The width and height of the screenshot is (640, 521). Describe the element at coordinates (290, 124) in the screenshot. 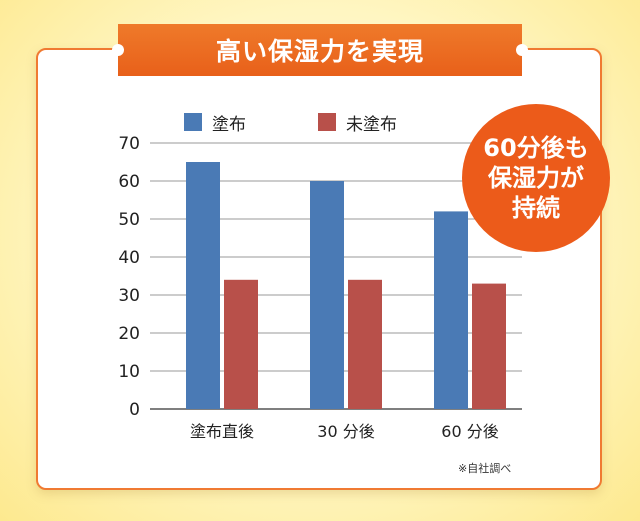

I see `legend: 塗布 未塗布` at that location.